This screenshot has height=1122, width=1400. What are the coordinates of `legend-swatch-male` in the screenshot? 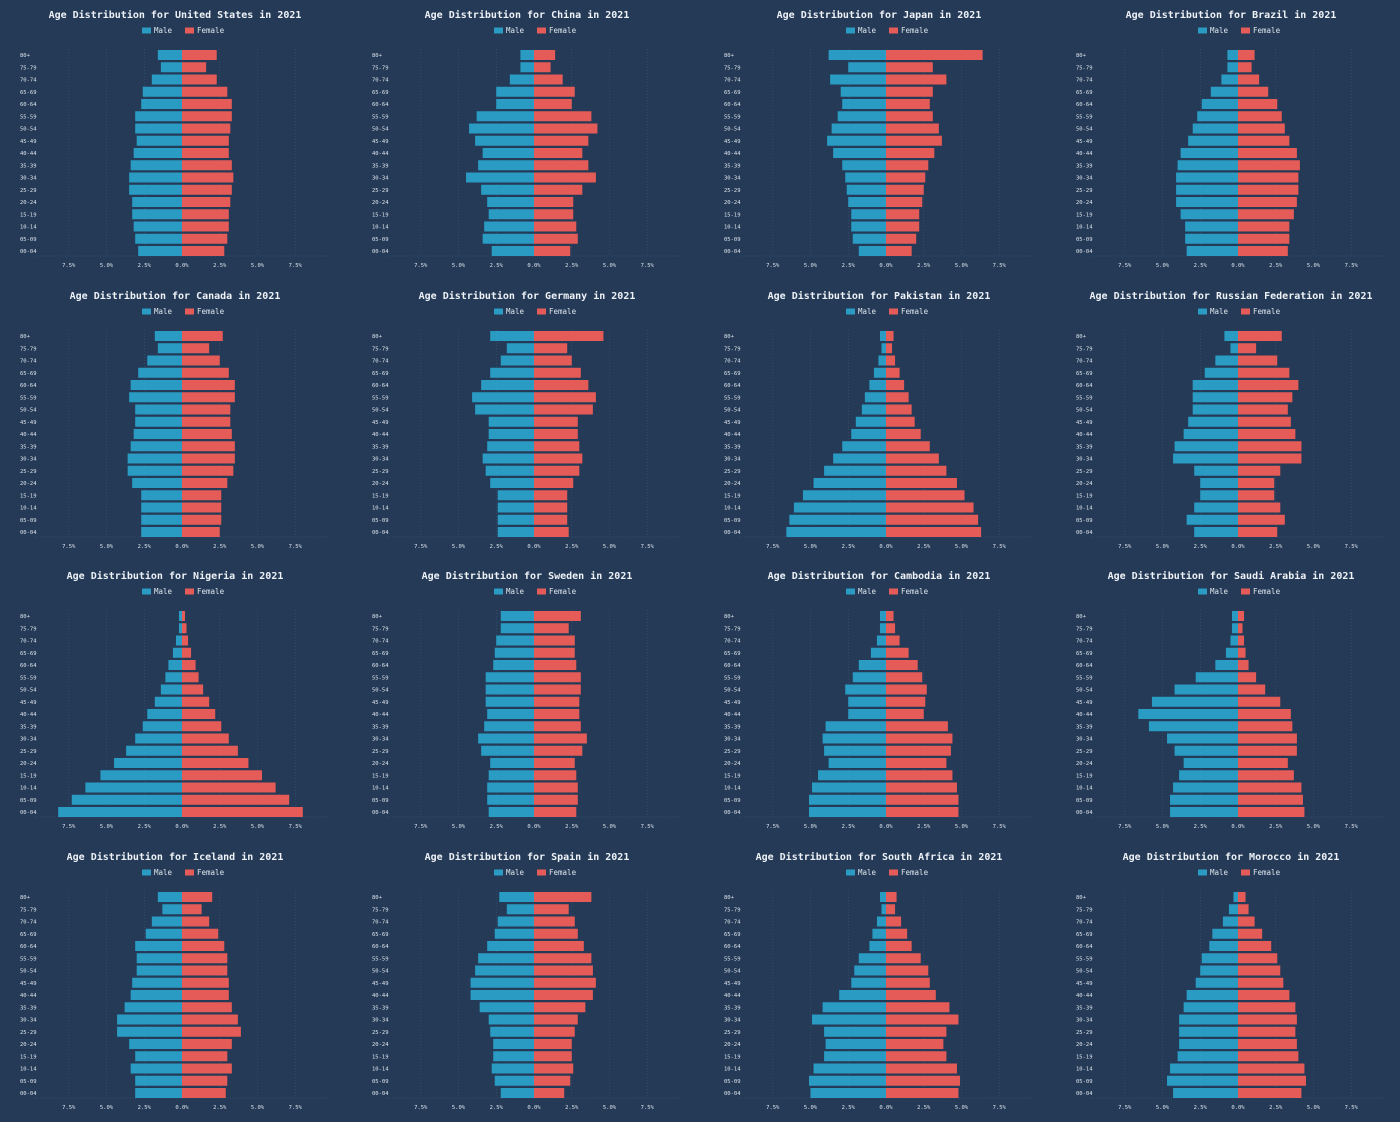 It's located at (1202, 872).